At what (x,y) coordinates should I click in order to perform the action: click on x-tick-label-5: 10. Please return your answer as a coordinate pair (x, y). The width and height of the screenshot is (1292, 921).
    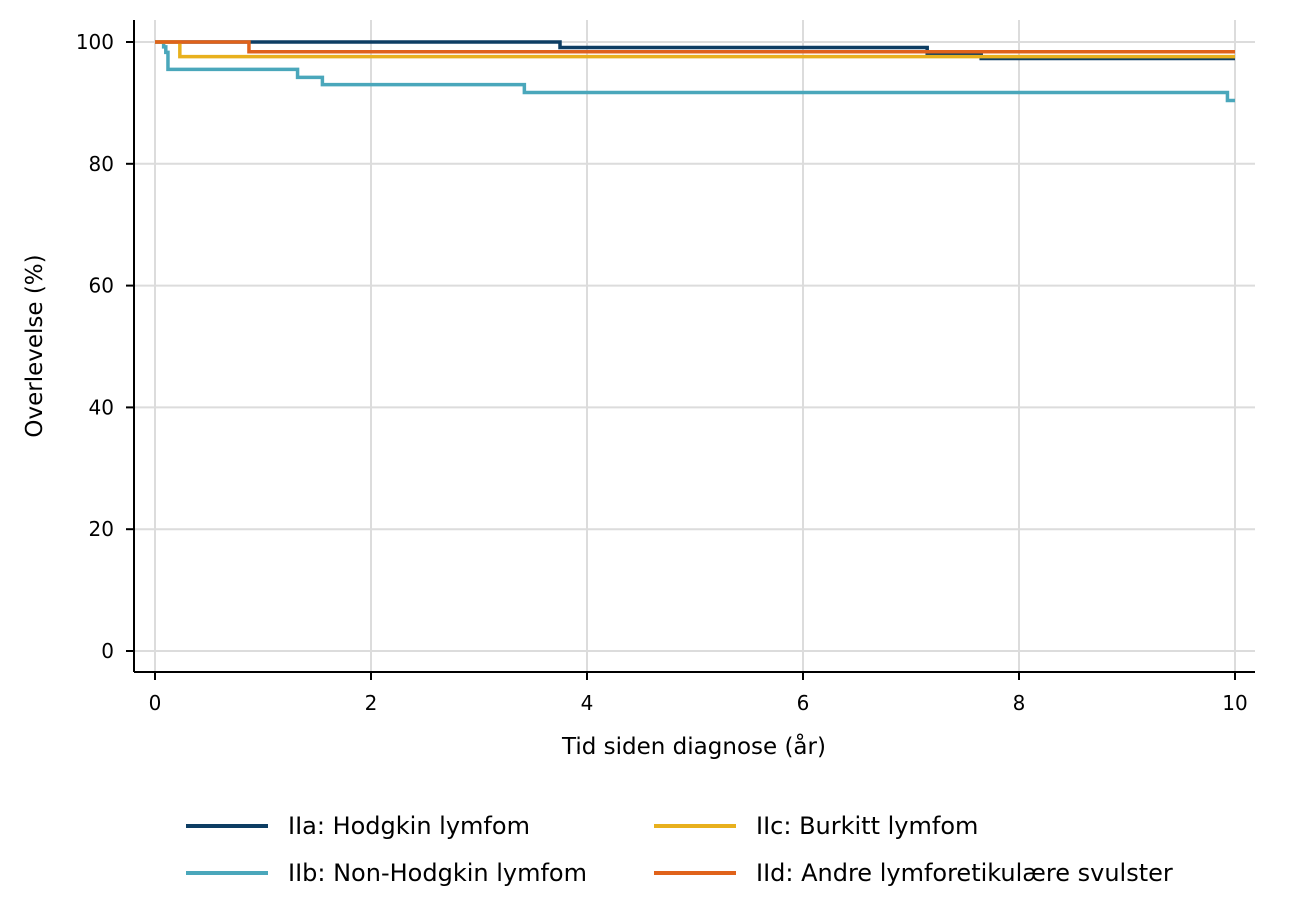
    Looking at the image, I should click on (1234, 703).